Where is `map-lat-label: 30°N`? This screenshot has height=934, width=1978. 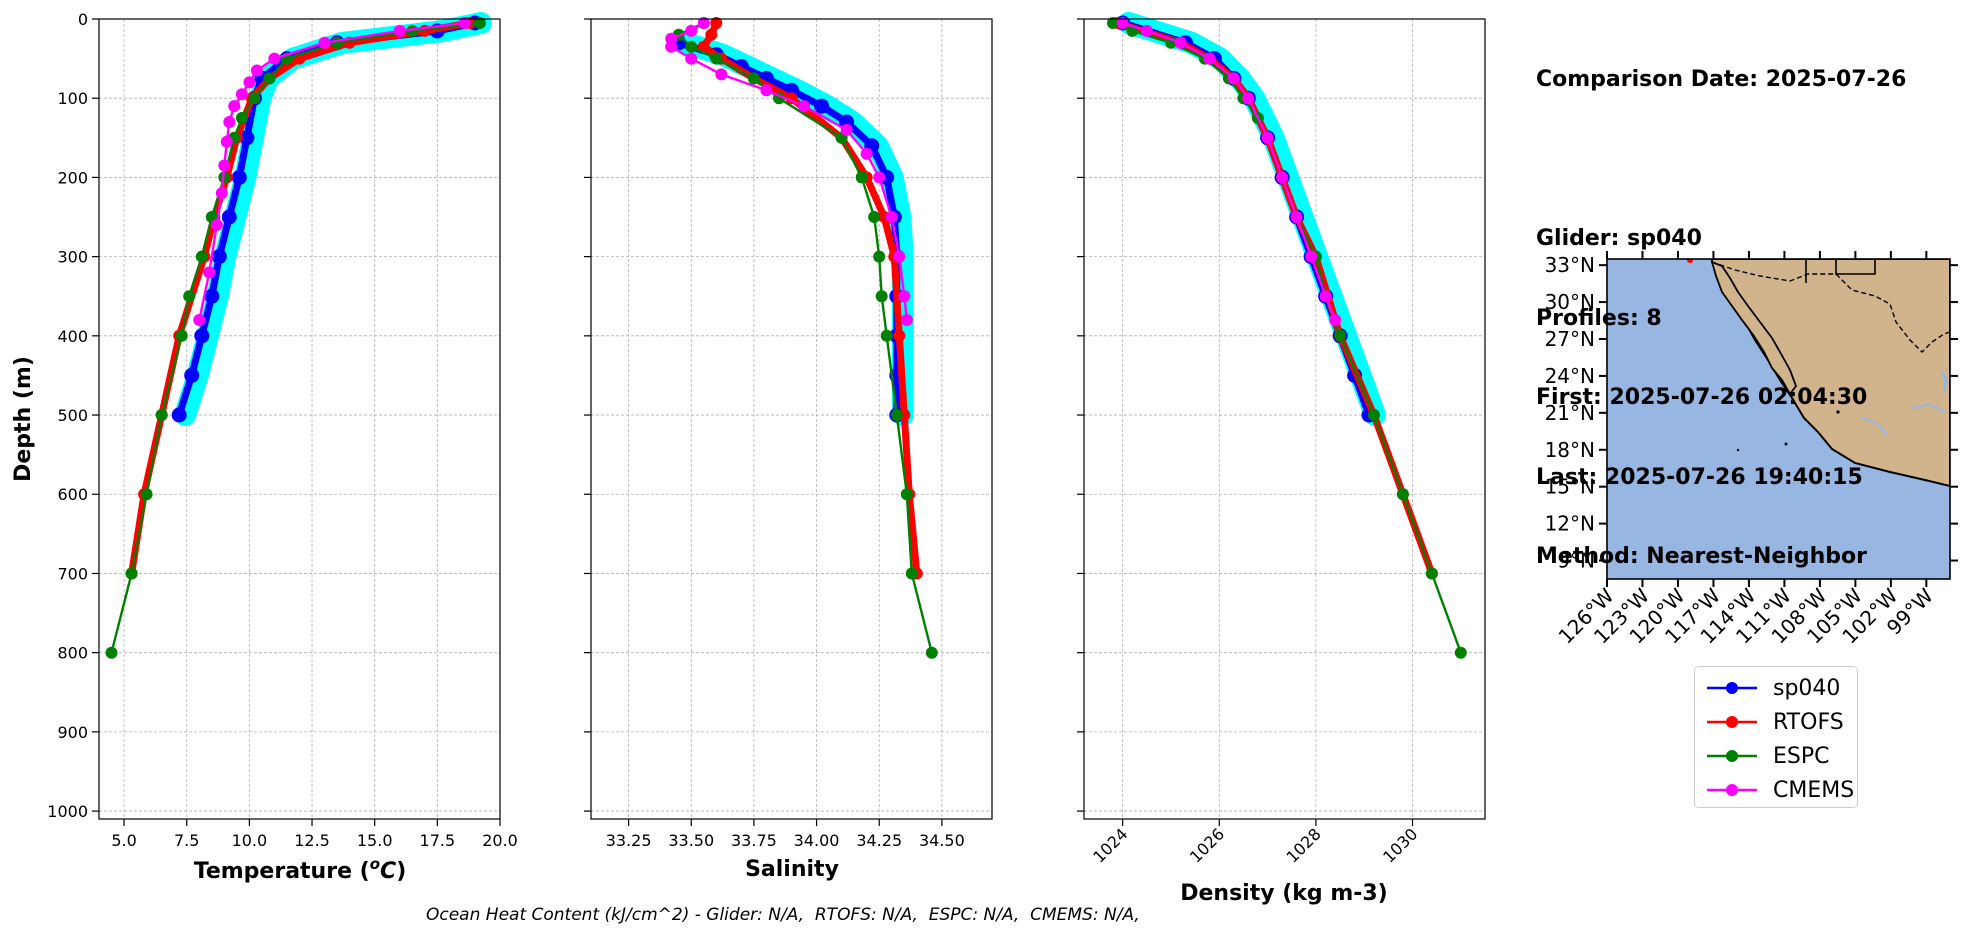
map-lat-label: 30°N is located at coordinates (1570, 302).